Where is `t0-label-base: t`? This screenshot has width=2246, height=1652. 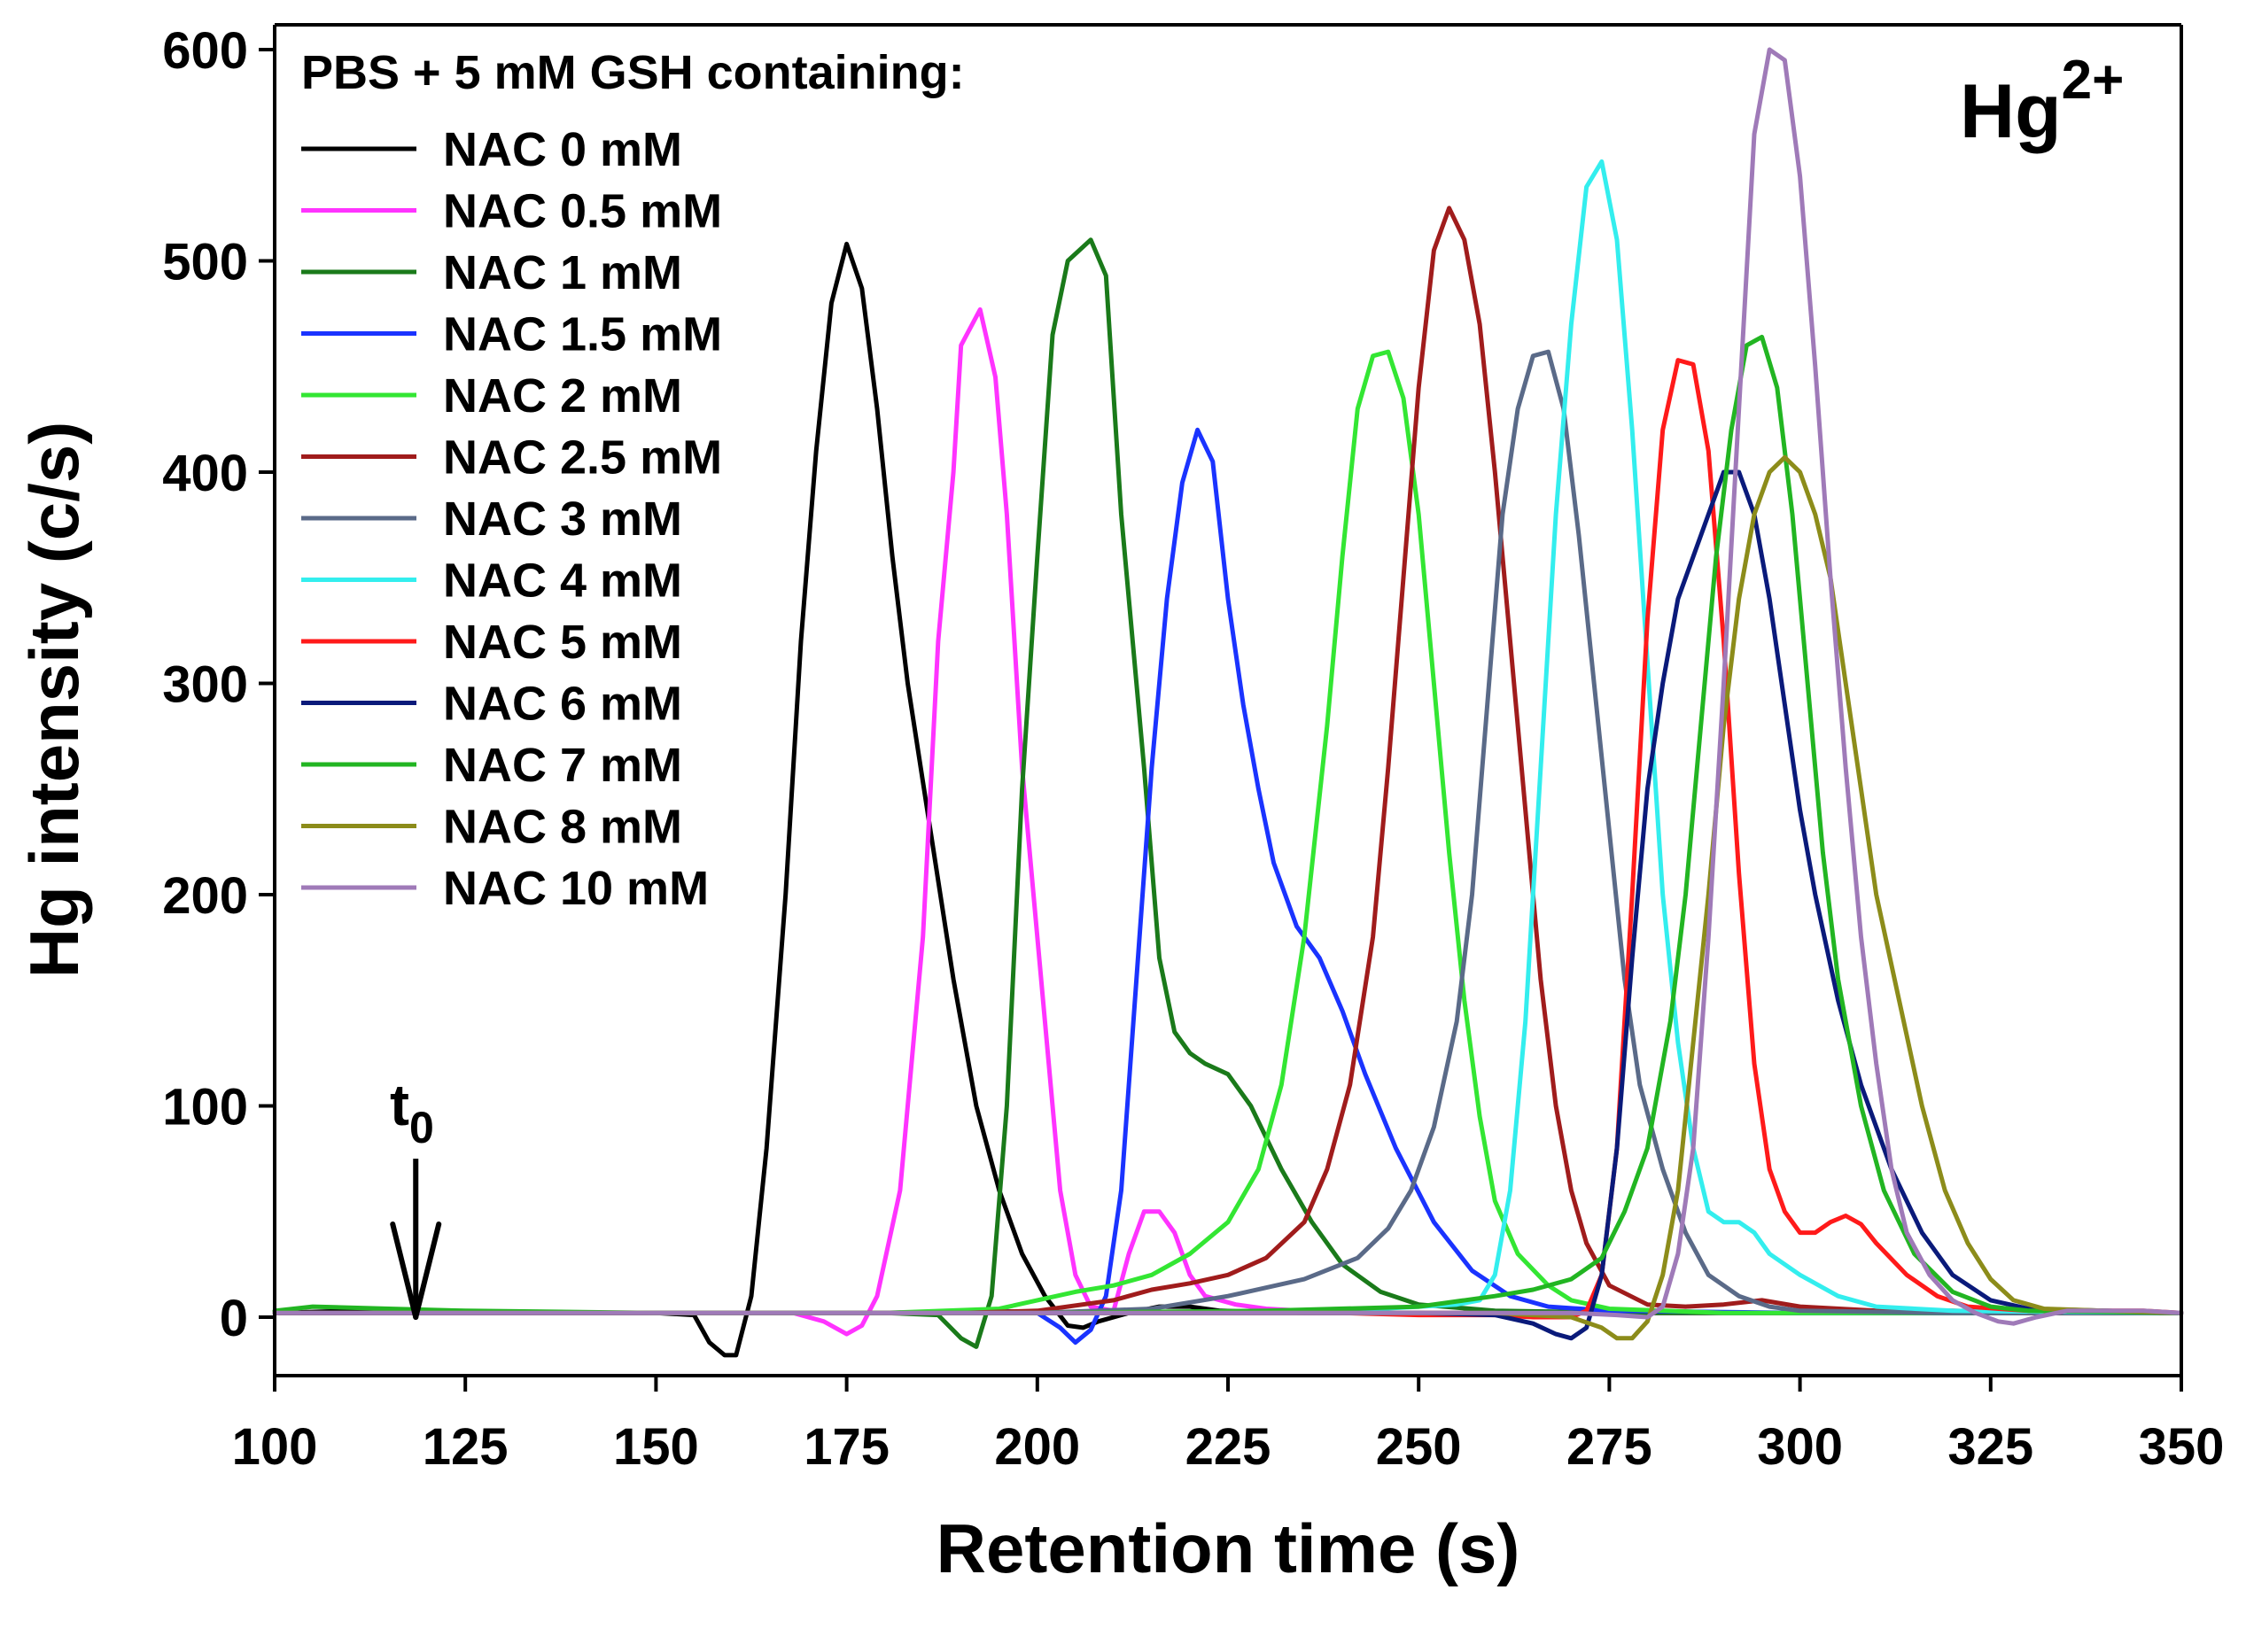
t0-label-base: t is located at coordinates (399, 1104).